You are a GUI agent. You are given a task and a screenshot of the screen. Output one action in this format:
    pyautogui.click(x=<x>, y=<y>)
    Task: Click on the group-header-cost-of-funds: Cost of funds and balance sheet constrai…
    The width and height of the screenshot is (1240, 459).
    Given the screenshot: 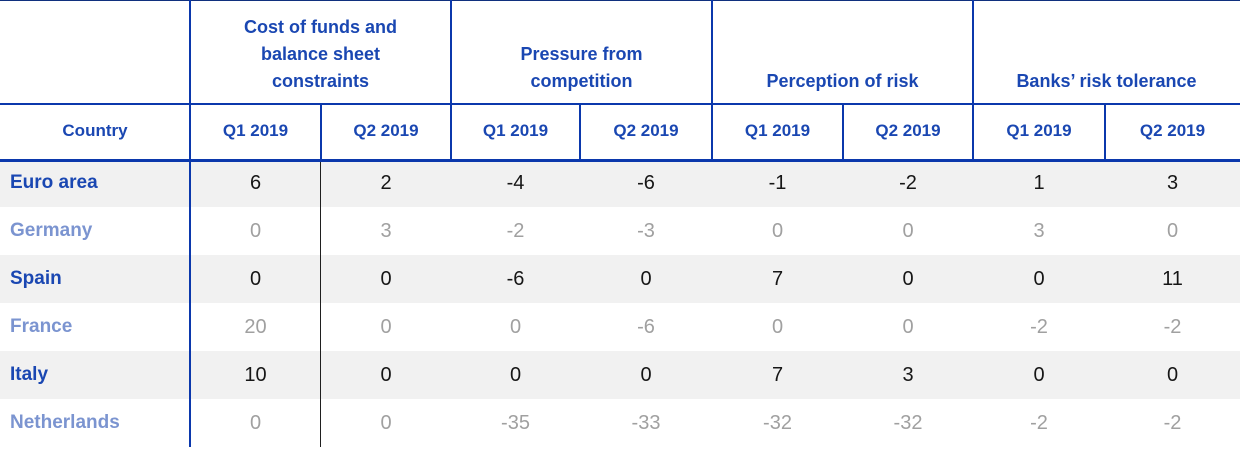 What is the action you would take?
    pyautogui.click(x=320, y=54)
    